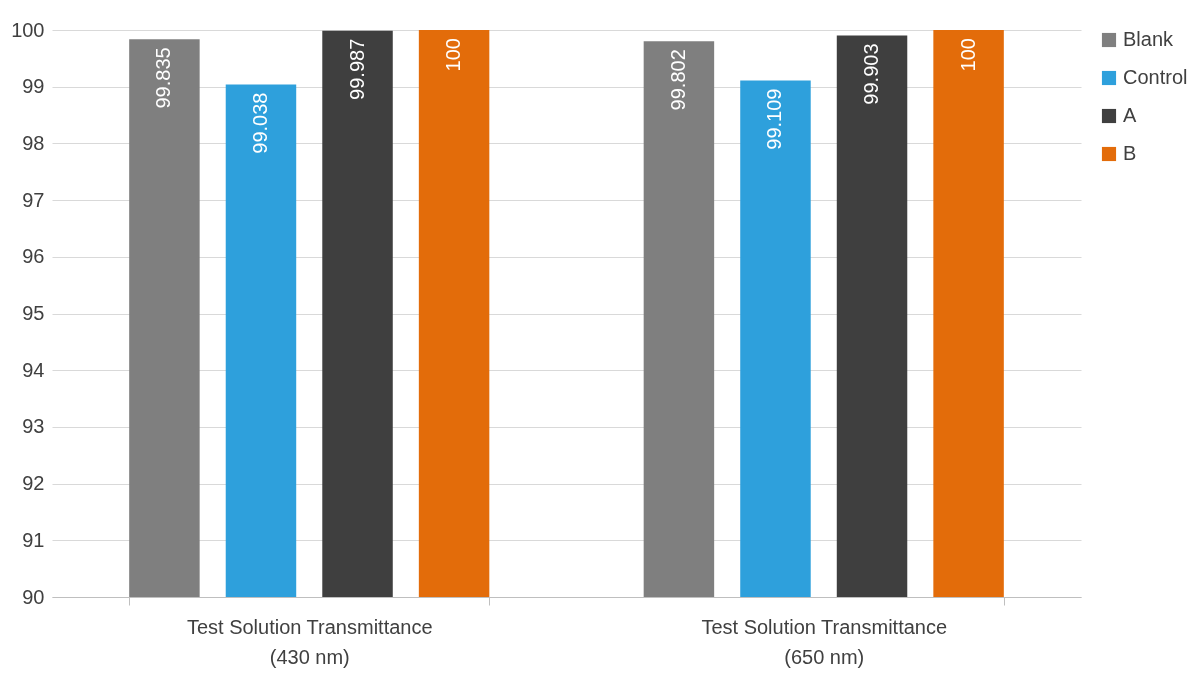  What do you see at coordinates (774, 119) in the screenshot?
I see `data-label: 99.109` at bounding box center [774, 119].